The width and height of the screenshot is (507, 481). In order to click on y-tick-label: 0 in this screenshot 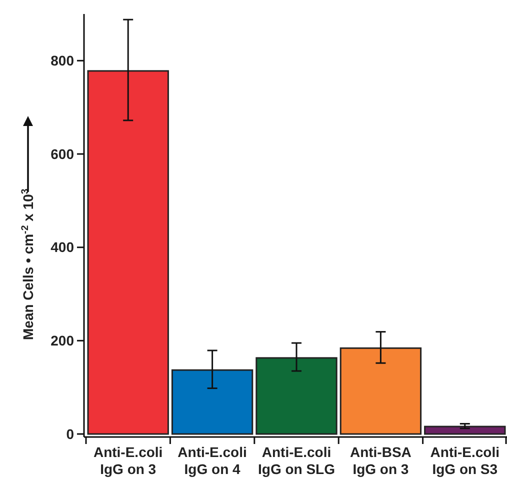, I will do `click(70, 434)`.